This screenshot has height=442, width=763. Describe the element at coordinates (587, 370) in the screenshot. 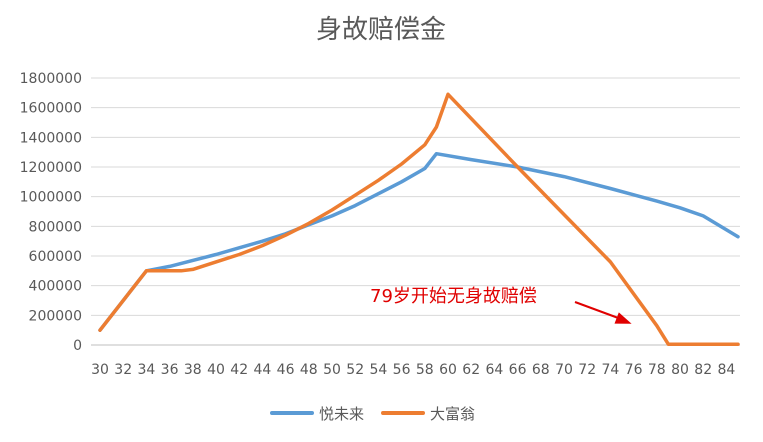

I see `x-tick-label: 72` at that location.